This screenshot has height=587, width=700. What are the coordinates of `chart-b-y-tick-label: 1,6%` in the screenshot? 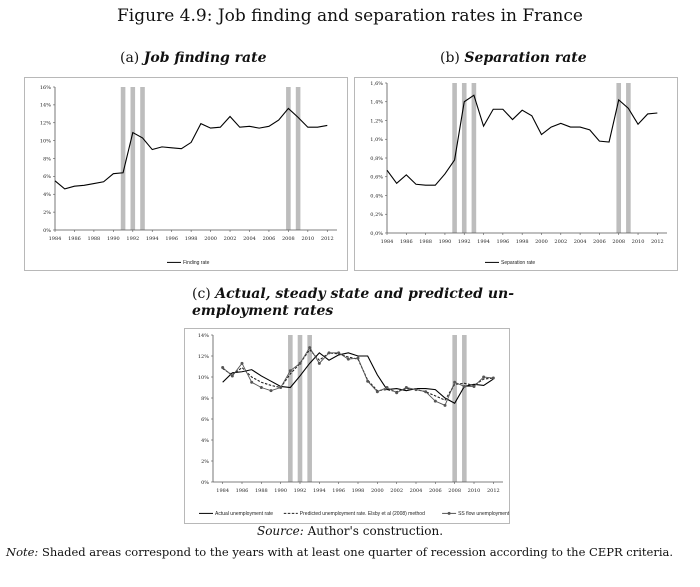 It's located at (376, 84).